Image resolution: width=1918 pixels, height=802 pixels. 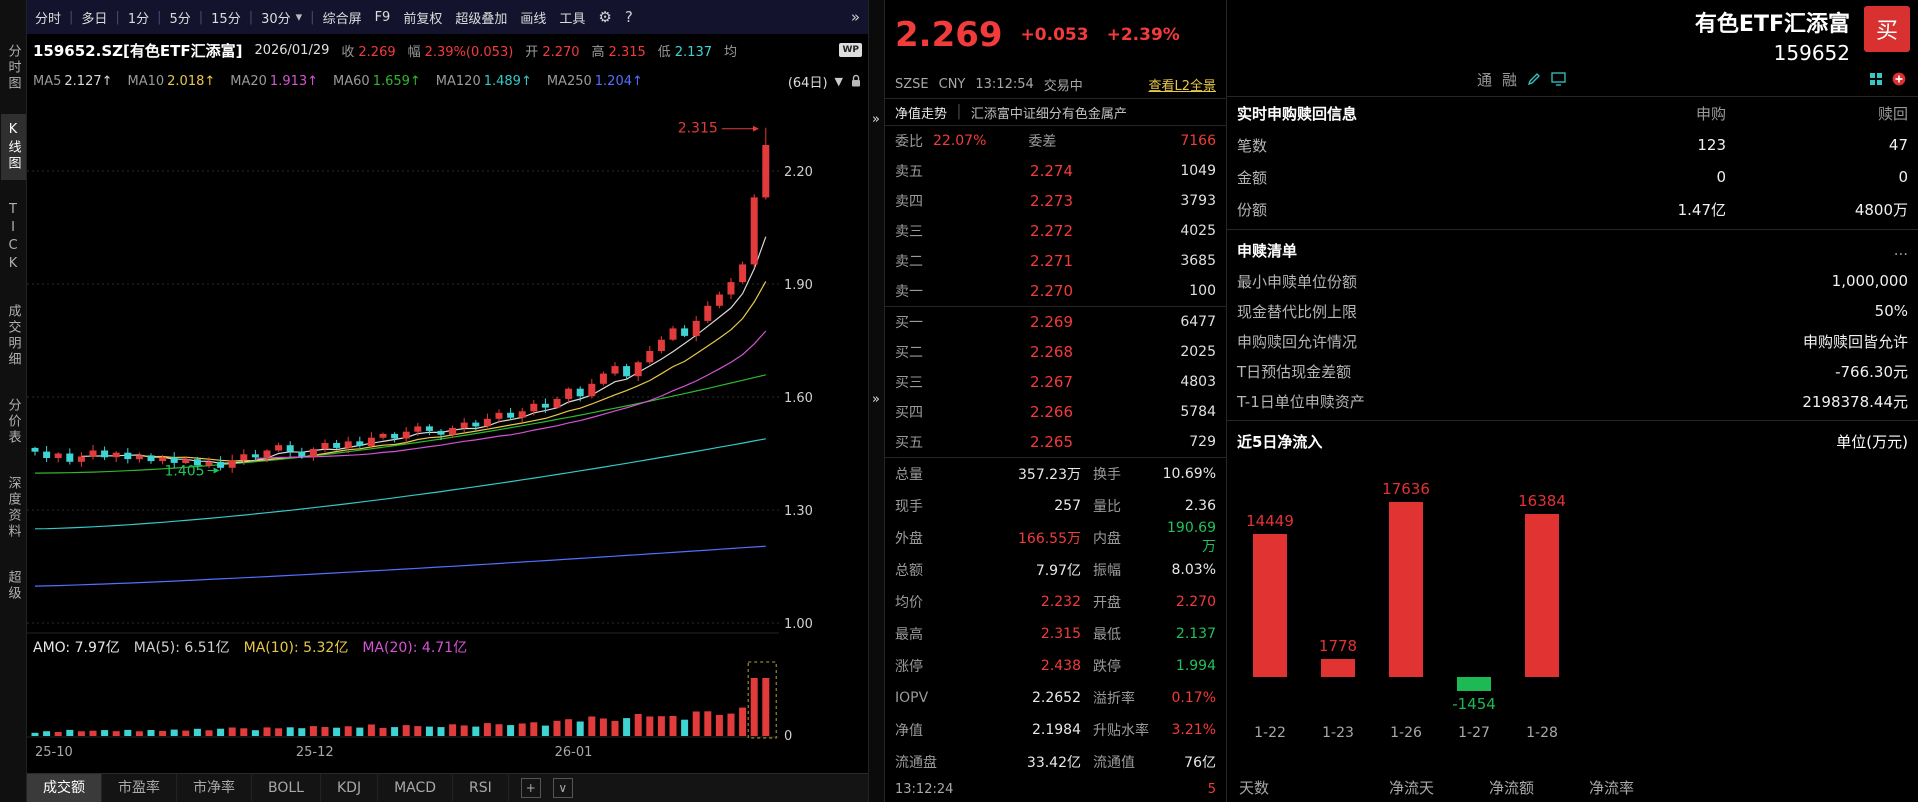 I want to click on indicator-tabs: 成交额 市盈率 市净率 BOLL KDJ MACD RSI + ∨, so click(x=447, y=787).